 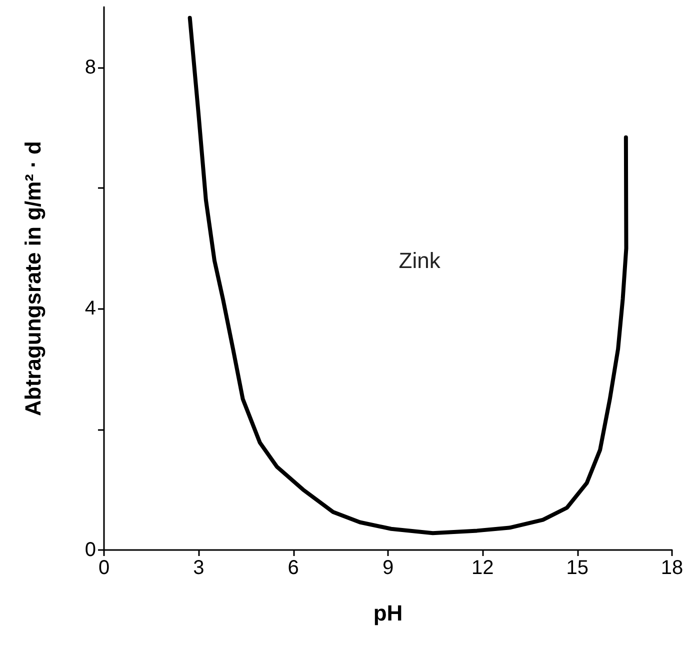 What do you see at coordinates (420, 260) in the screenshot?
I see `text: Zink` at bounding box center [420, 260].